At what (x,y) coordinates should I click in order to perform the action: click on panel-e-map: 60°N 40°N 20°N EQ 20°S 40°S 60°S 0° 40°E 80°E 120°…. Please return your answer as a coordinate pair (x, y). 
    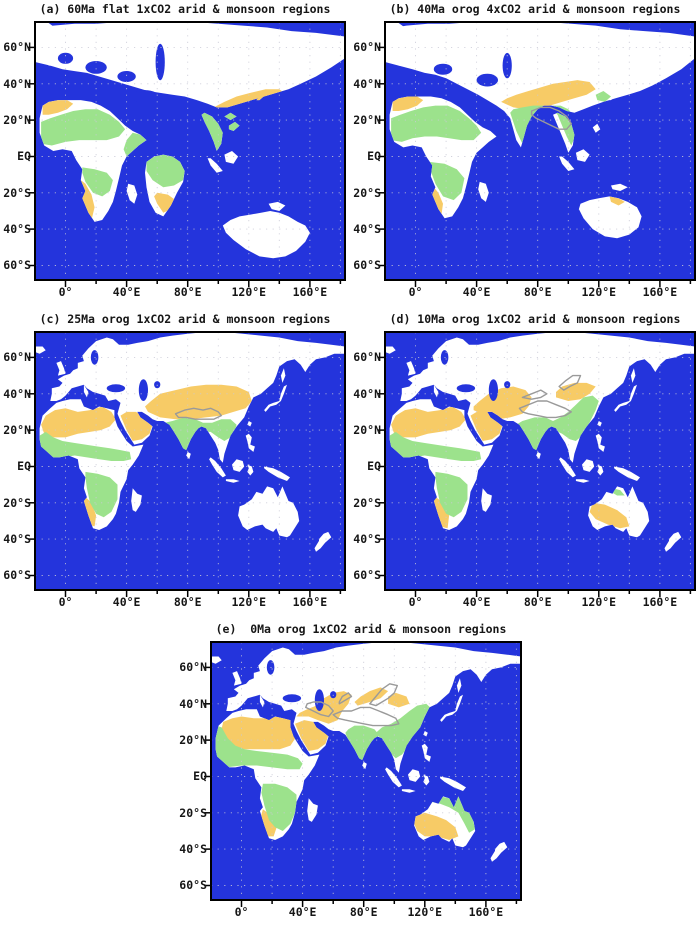
    Looking at the image, I should click on (350, 780).